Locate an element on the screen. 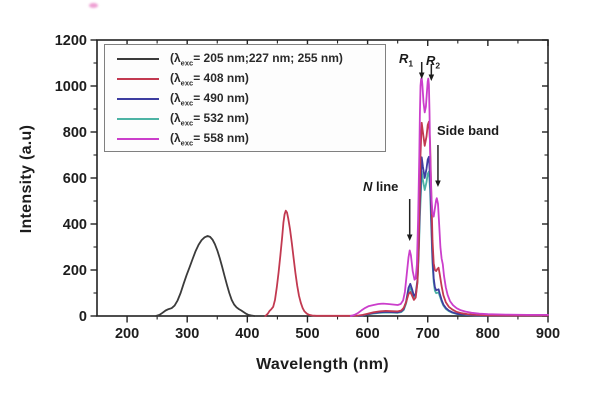 The height and width of the screenshot is (400, 600). x-tick-label: 300 is located at coordinates (187, 334).